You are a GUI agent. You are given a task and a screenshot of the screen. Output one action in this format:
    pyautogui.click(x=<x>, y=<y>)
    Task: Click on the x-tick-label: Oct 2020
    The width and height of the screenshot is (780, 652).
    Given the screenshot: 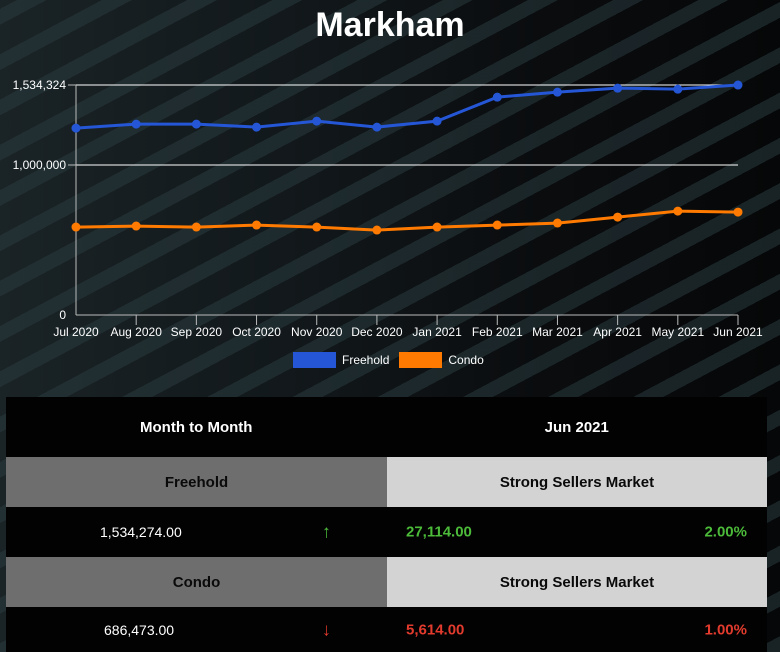 What is the action you would take?
    pyautogui.click(x=256, y=332)
    